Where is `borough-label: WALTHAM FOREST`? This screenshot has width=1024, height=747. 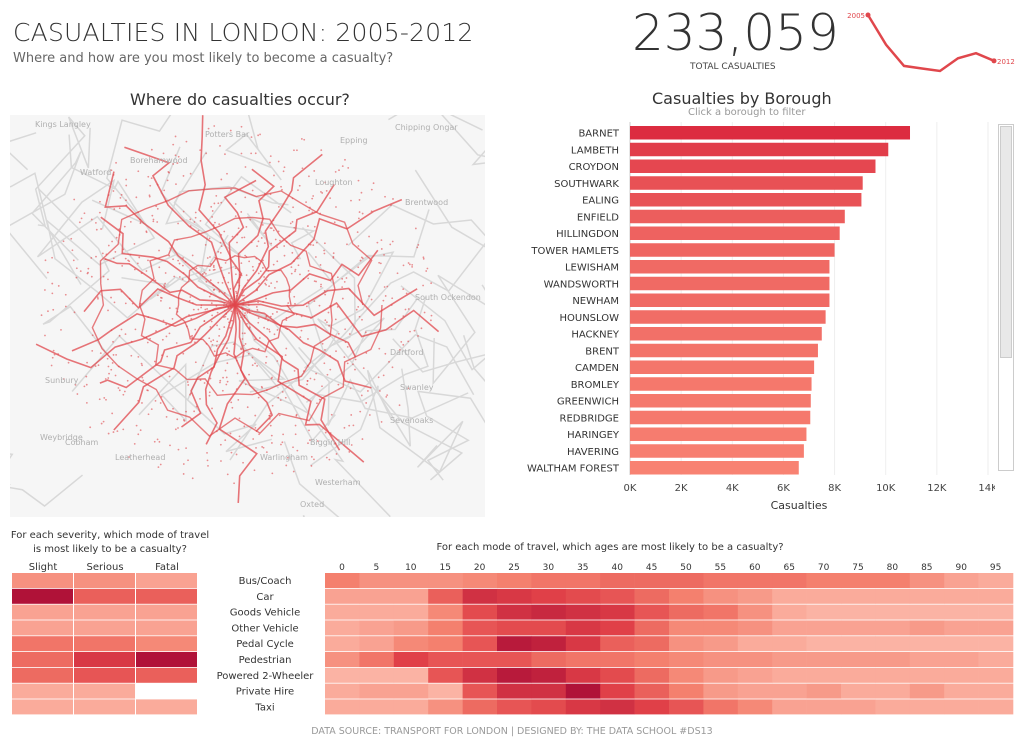 borough-label: WALTHAM FOREST is located at coordinates (573, 469).